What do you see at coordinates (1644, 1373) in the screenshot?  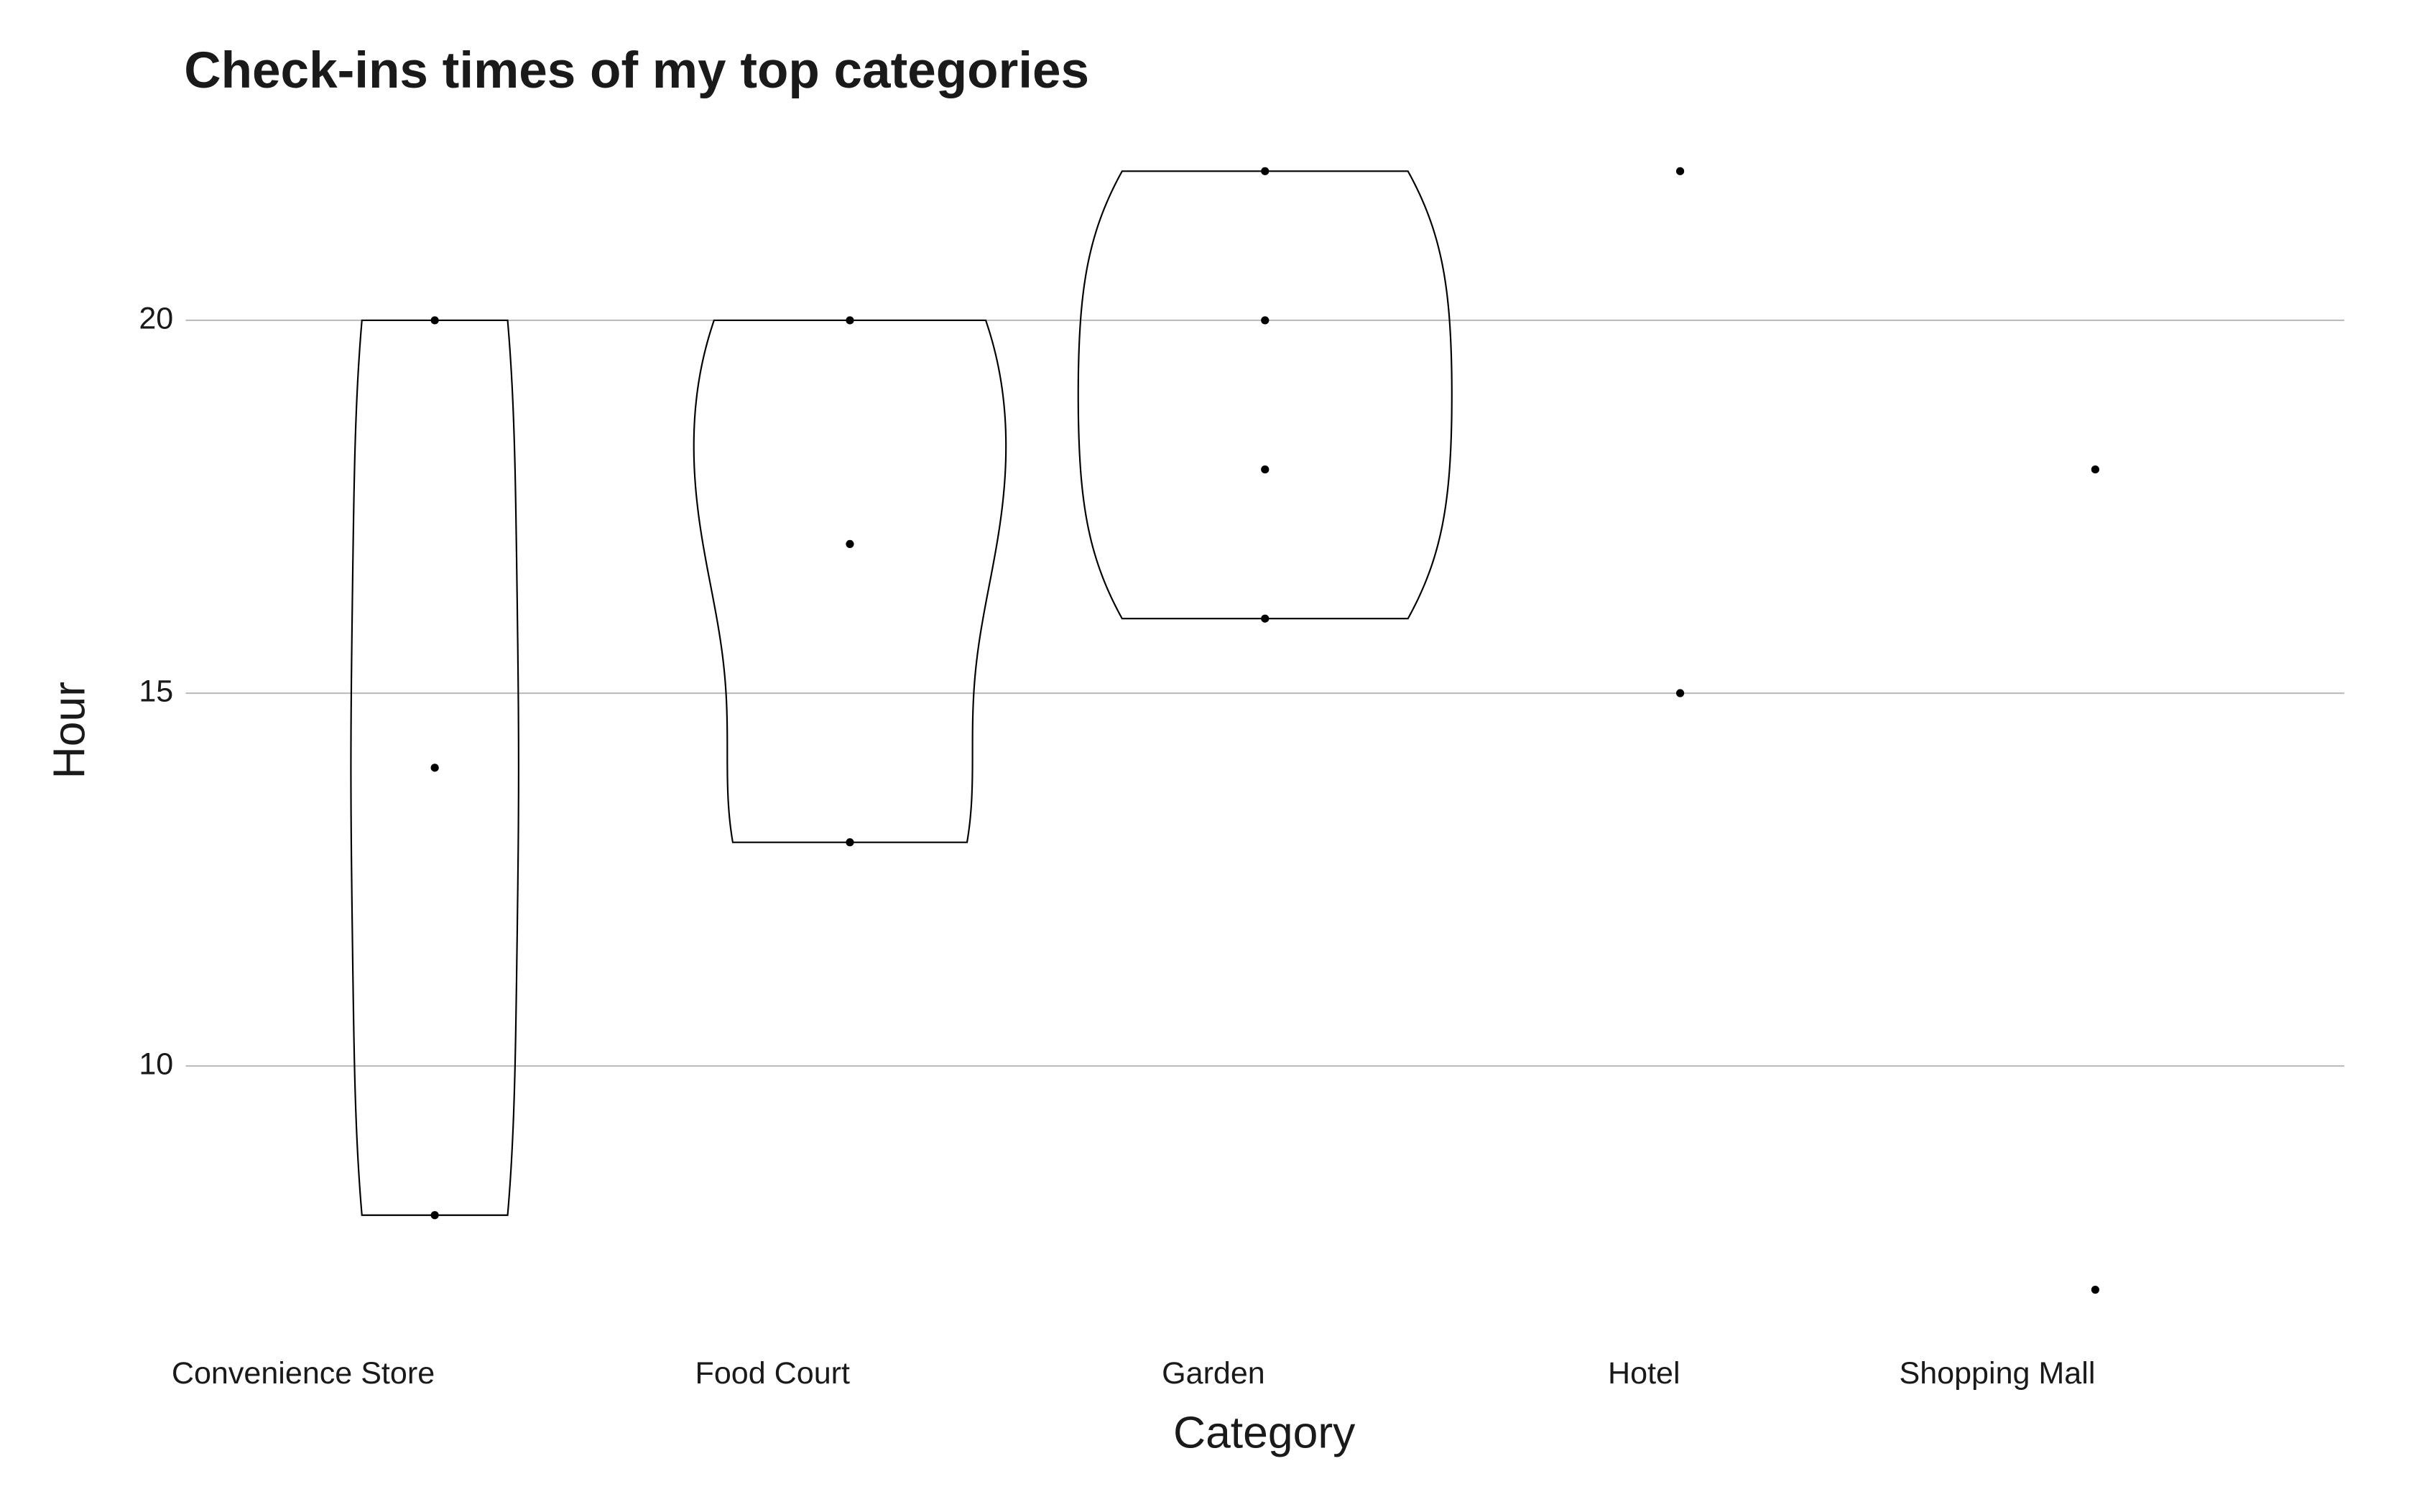 I see `x-tick-label: Hotel` at bounding box center [1644, 1373].